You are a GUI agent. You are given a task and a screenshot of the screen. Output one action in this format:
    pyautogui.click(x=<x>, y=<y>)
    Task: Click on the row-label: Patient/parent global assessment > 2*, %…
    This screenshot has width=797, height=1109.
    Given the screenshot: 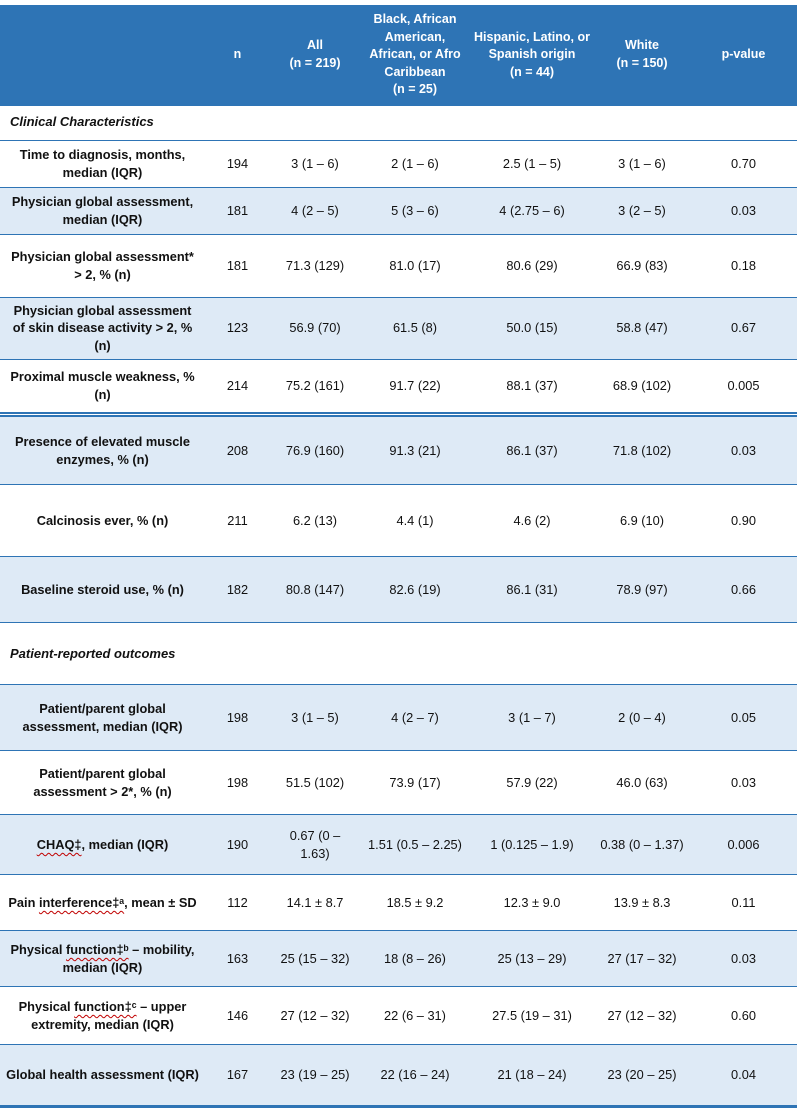 What is the action you would take?
    pyautogui.click(x=102, y=782)
    